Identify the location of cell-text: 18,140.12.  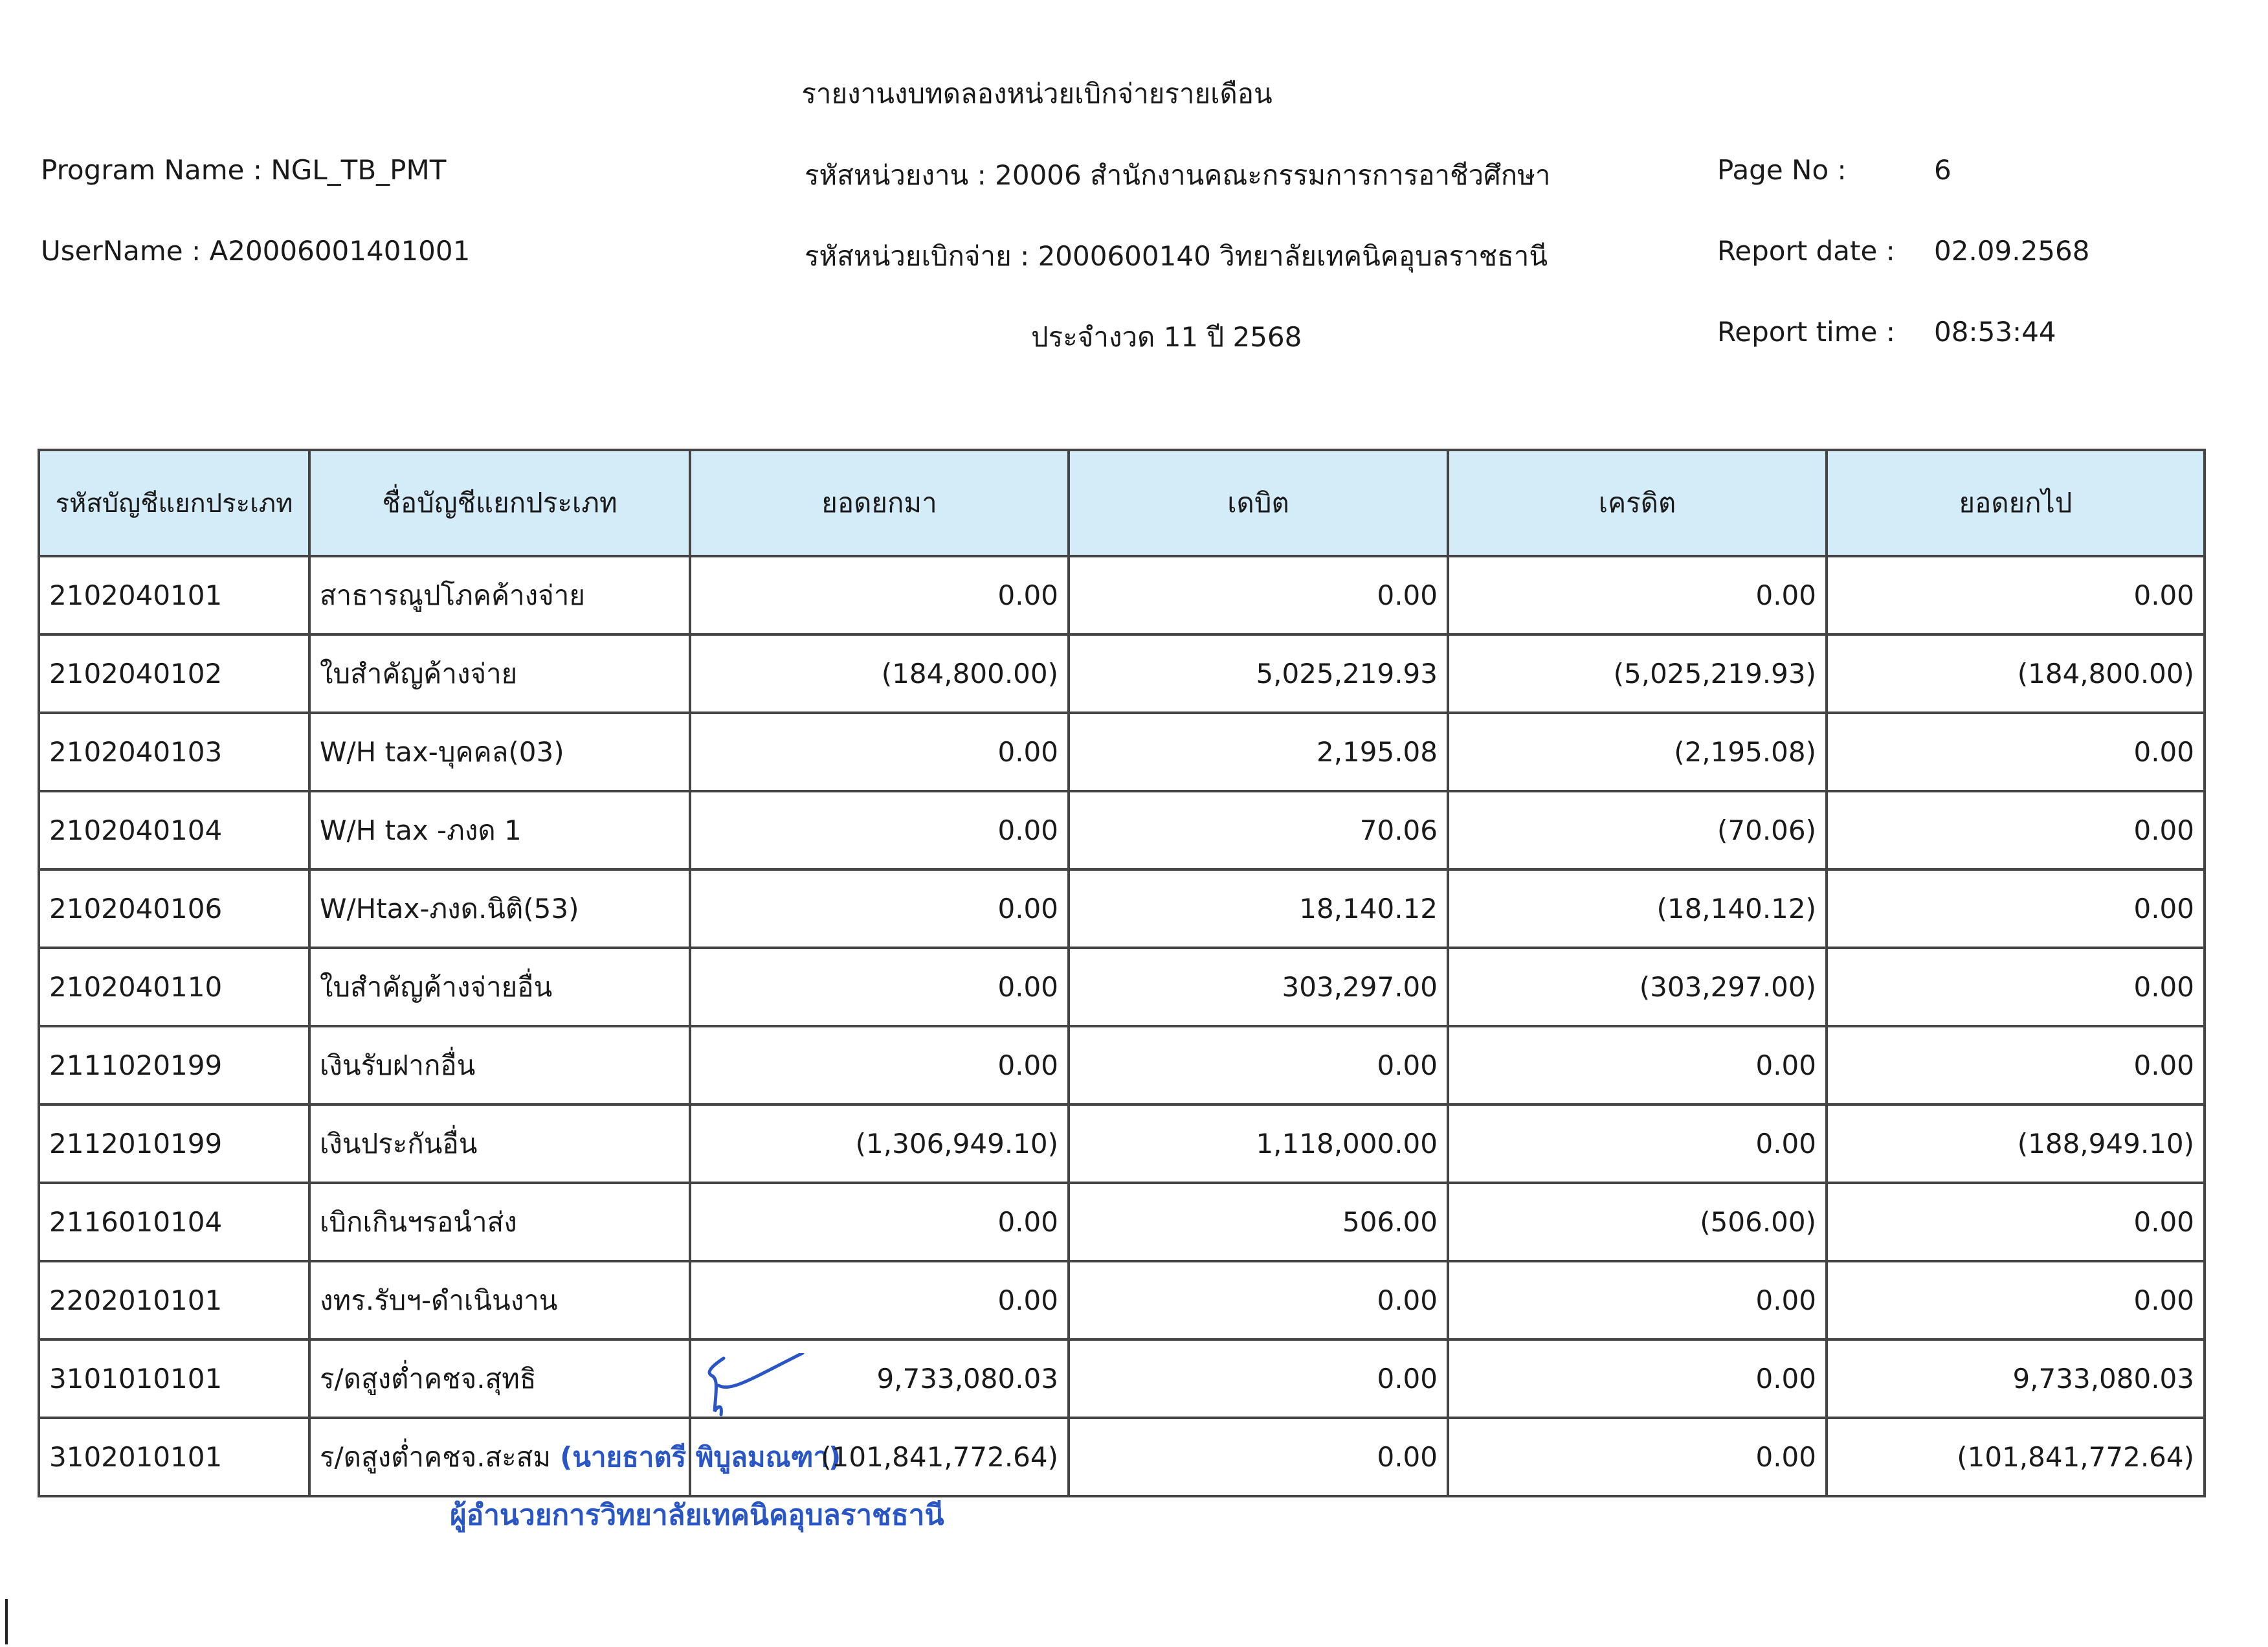
(1368, 908).